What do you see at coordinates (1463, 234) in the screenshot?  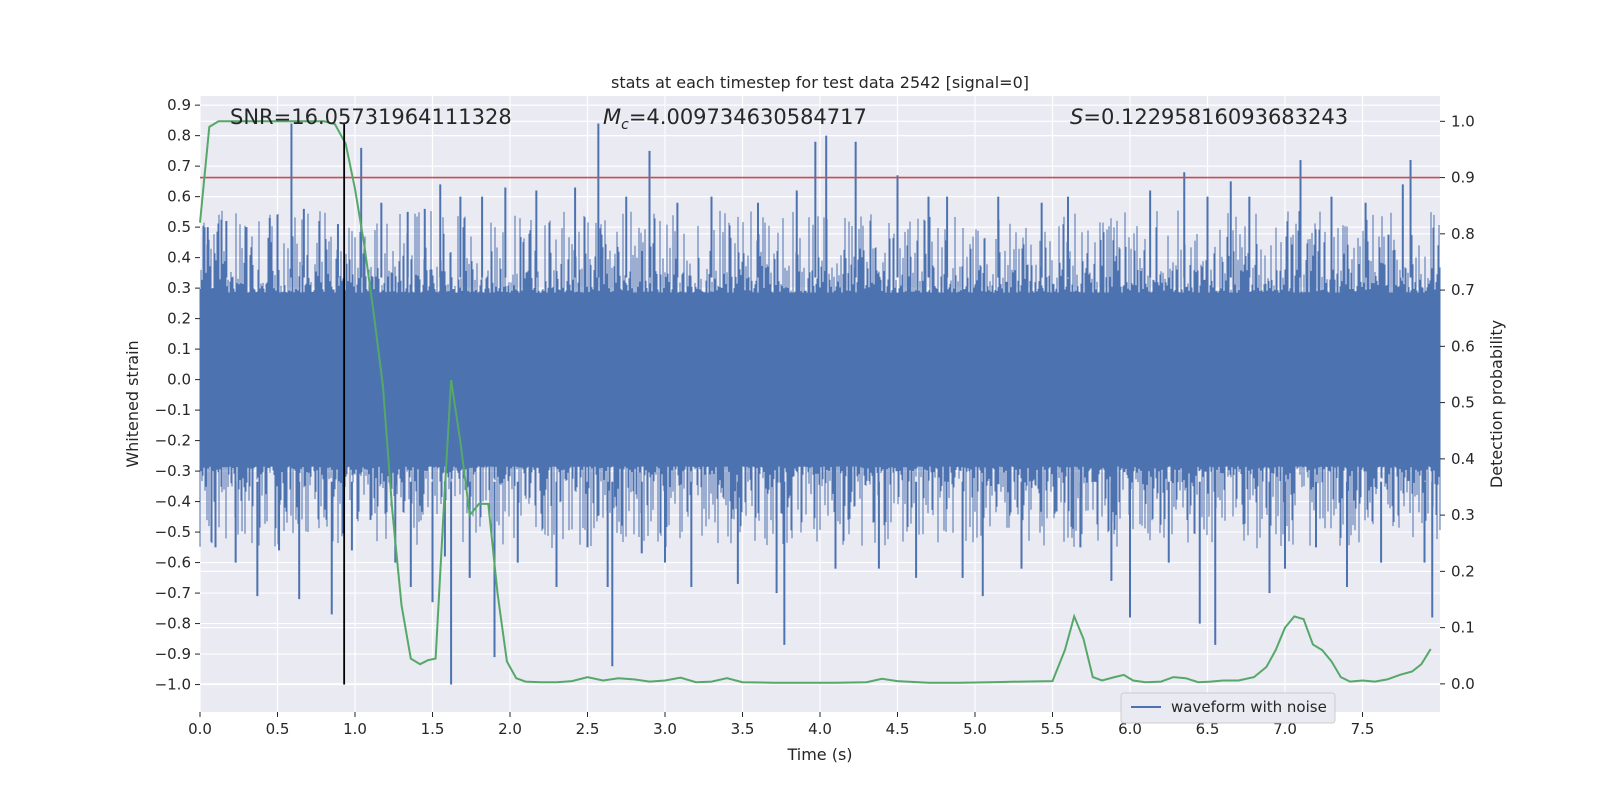 I see `y-tick-label-right: 0.8` at bounding box center [1463, 234].